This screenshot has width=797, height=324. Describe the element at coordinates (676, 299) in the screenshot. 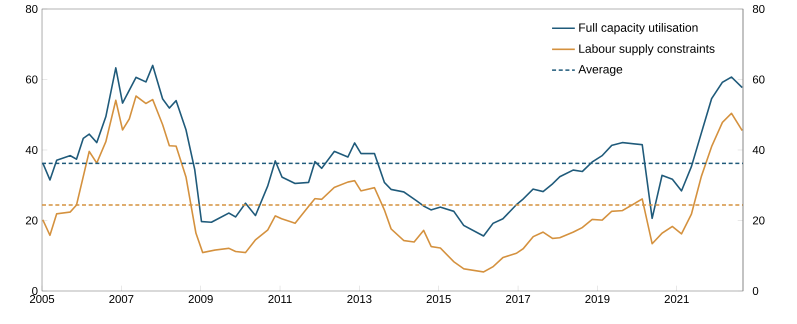

I see `x-tick-label: 2021` at that location.